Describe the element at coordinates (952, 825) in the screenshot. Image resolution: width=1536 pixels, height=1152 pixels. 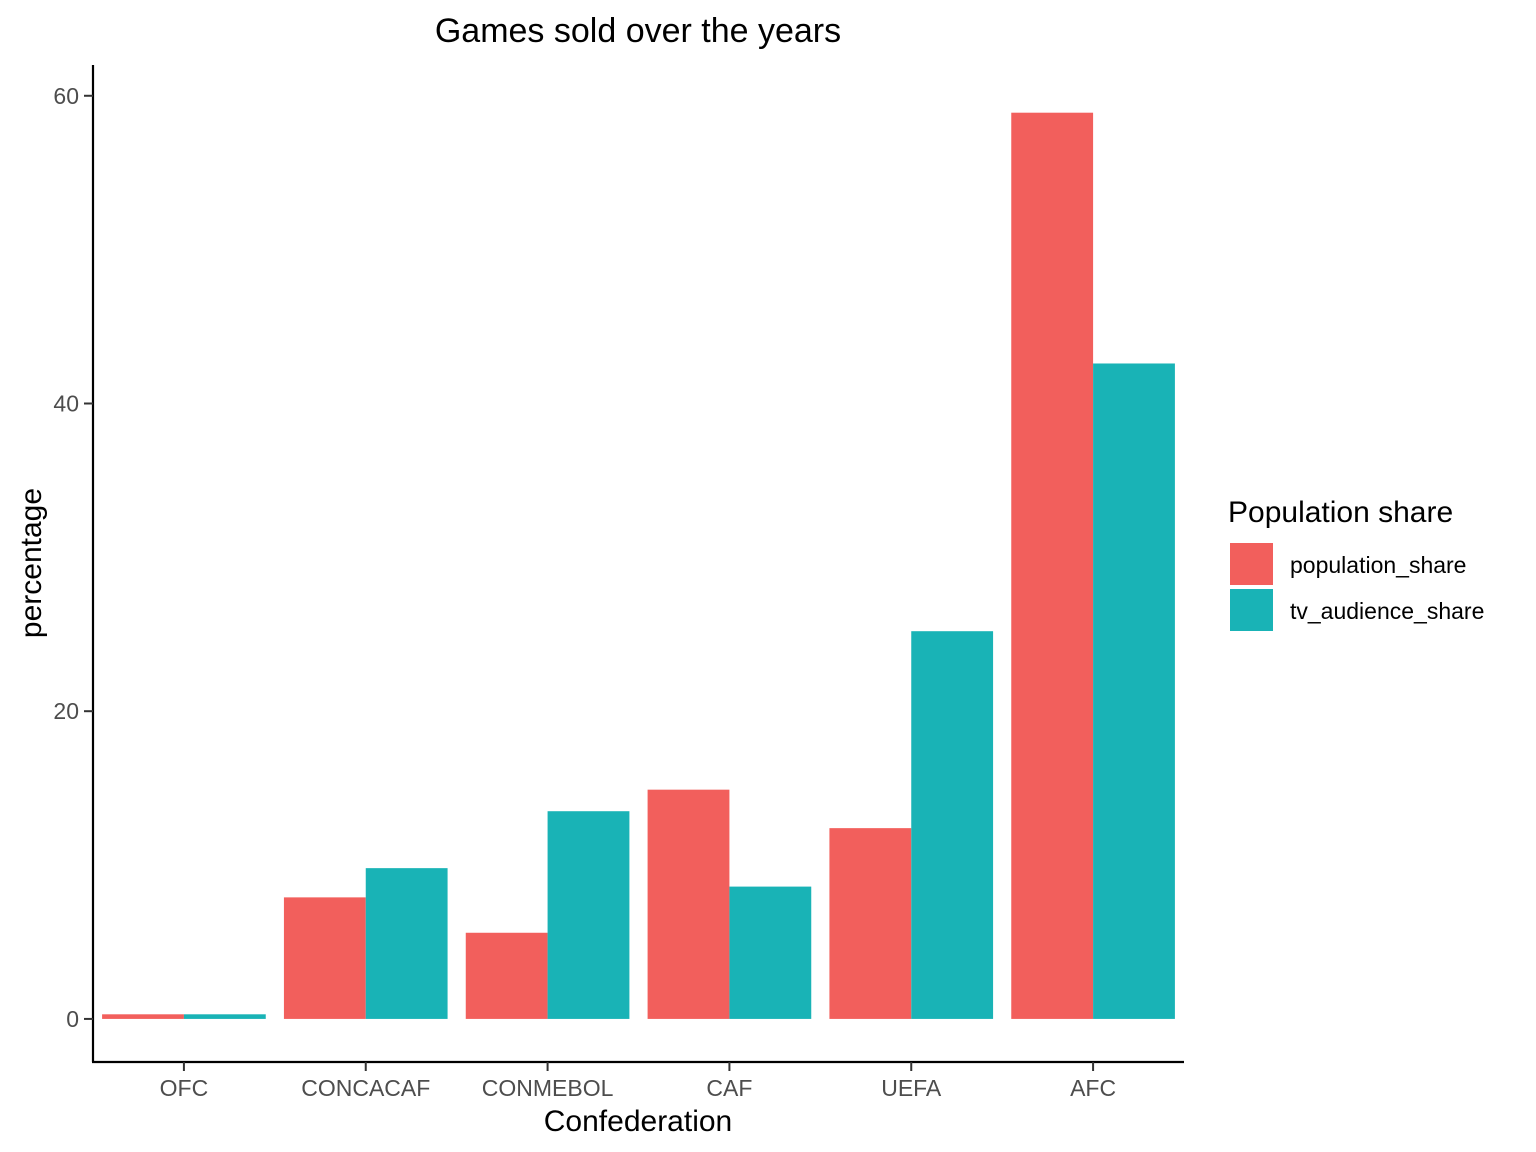
I see `bar-tv-audience-share-uefa` at that location.